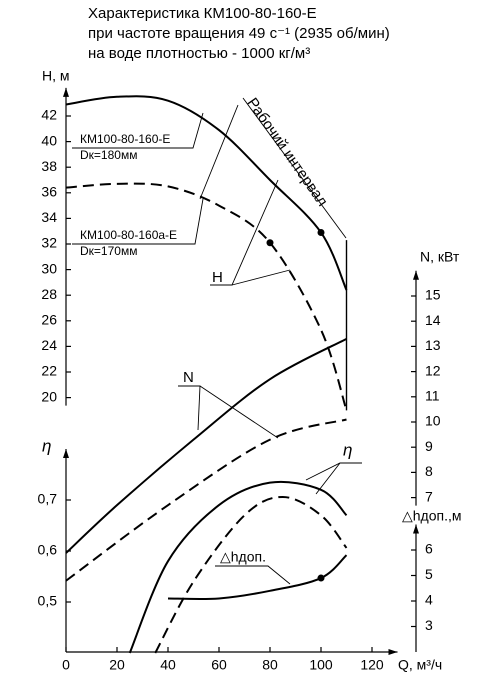 Image resolution: width=489 pixels, height=688 pixels. What do you see at coordinates (372, 665) in the screenshot?
I see `x-tick-label: 120` at bounding box center [372, 665].